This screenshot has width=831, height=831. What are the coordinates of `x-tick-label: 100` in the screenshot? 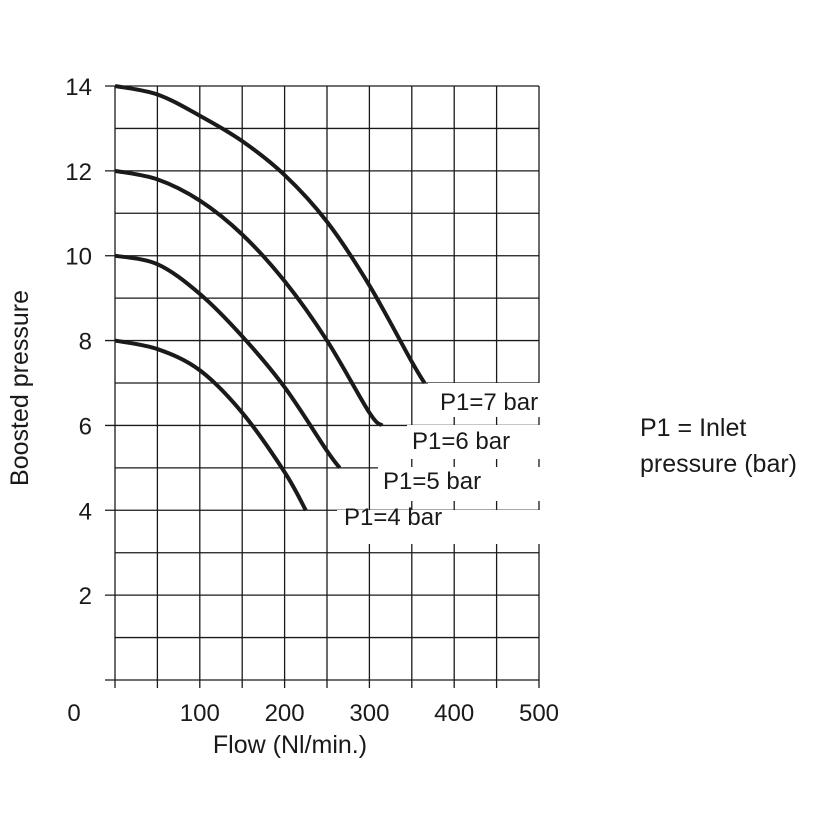 It's located at (200, 713).